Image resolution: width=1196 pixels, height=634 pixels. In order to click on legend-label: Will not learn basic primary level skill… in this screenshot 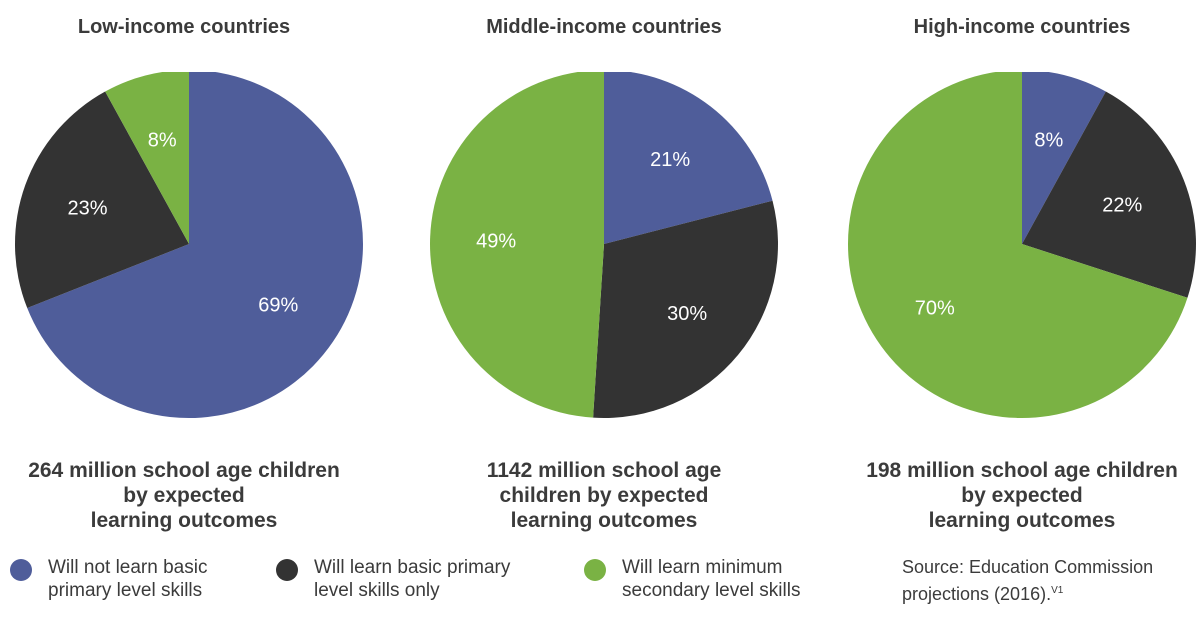, I will do `click(168, 579)`.